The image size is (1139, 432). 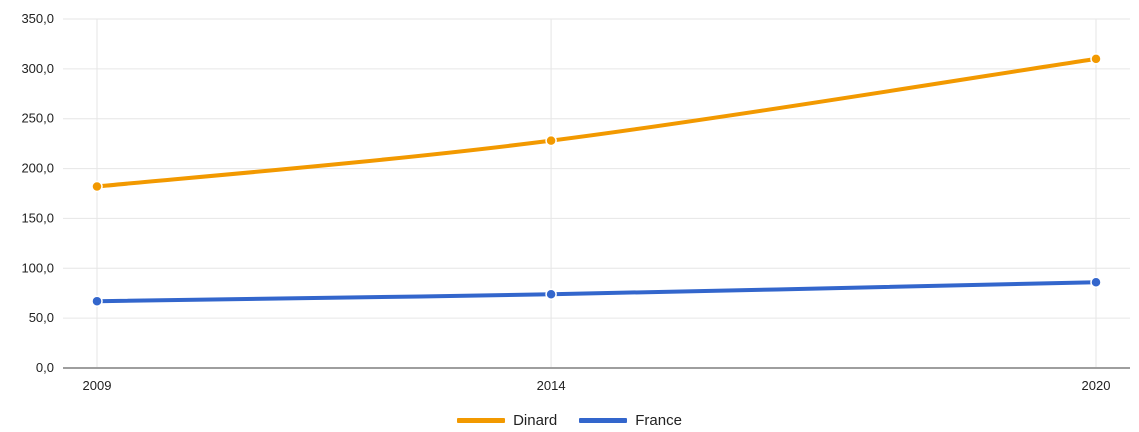 What do you see at coordinates (37, 193) in the screenshot?
I see `y-axis: 0,0 50,0 100,0 150,0 200,0 250,0 300,0 350,0` at bounding box center [37, 193].